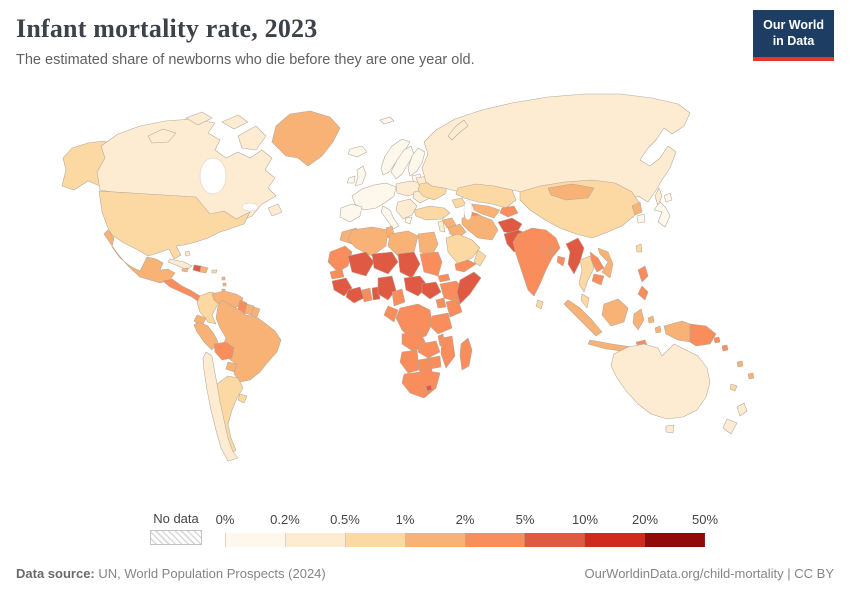 The height and width of the screenshot is (600, 850). Describe the element at coordinates (306, 138) in the screenshot. I see `country-greenland` at that location.